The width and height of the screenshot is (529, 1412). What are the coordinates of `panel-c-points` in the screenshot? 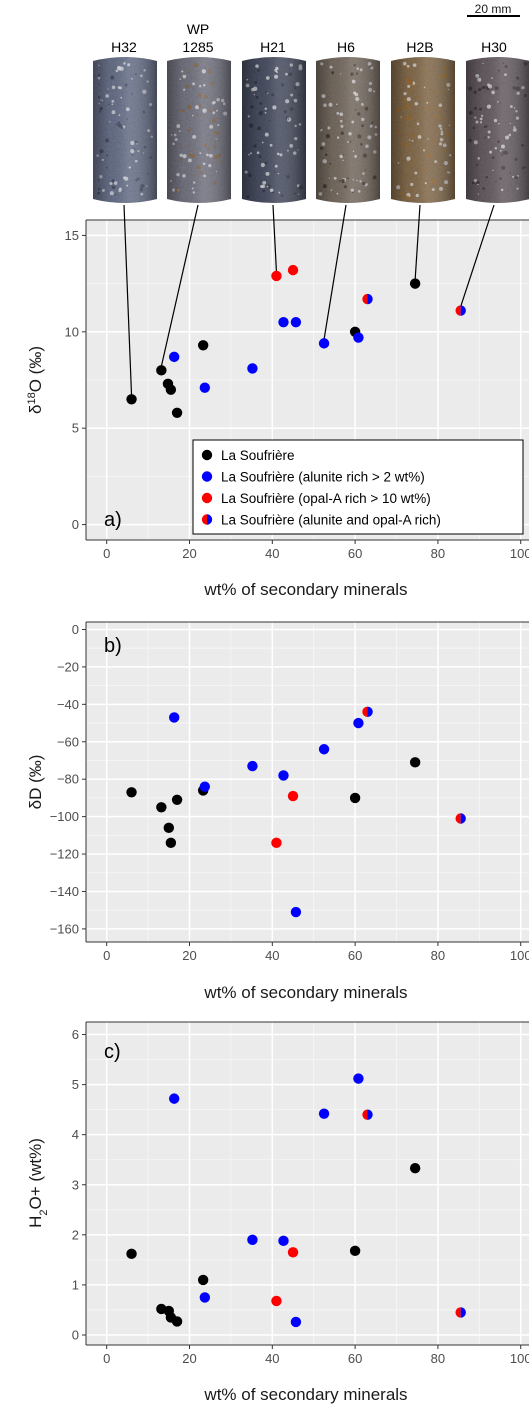 It's located at (296, 1200).